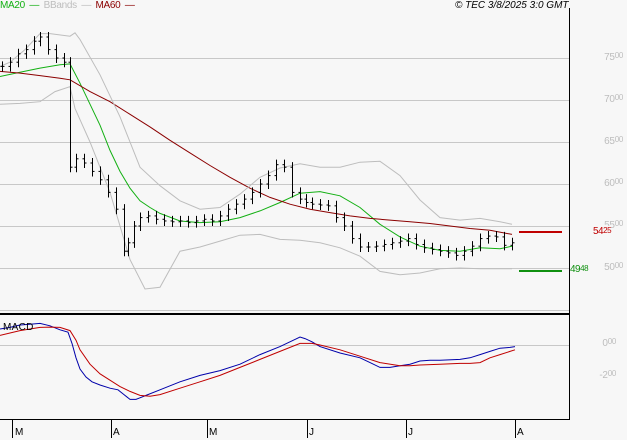  Describe the element at coordinates (258, 361) in the screenshot. I see `macd-series` at that location.